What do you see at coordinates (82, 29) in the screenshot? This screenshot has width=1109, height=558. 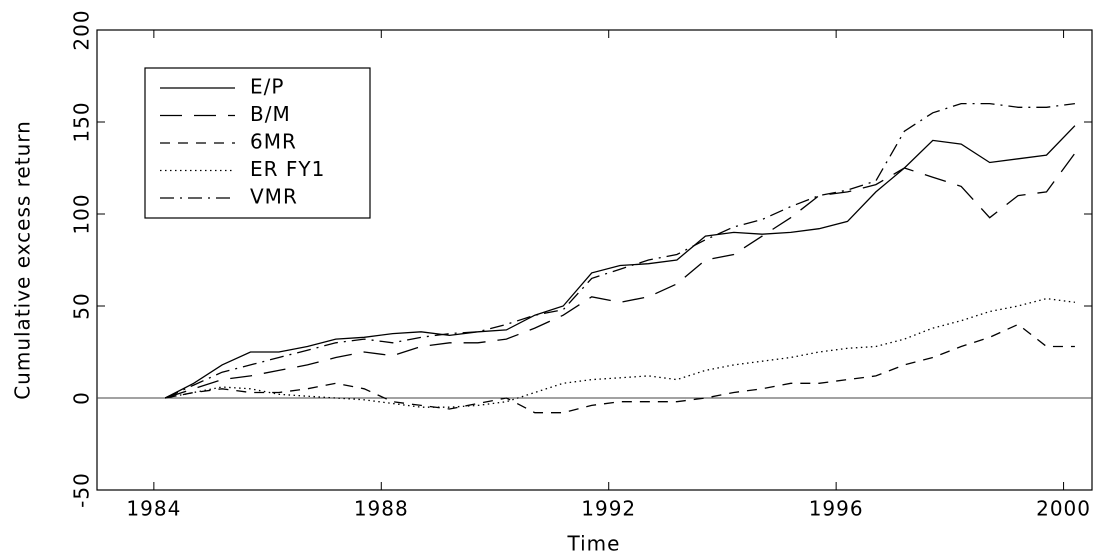 I see `y-tick-label: 200` at bounding box center [82, 29].